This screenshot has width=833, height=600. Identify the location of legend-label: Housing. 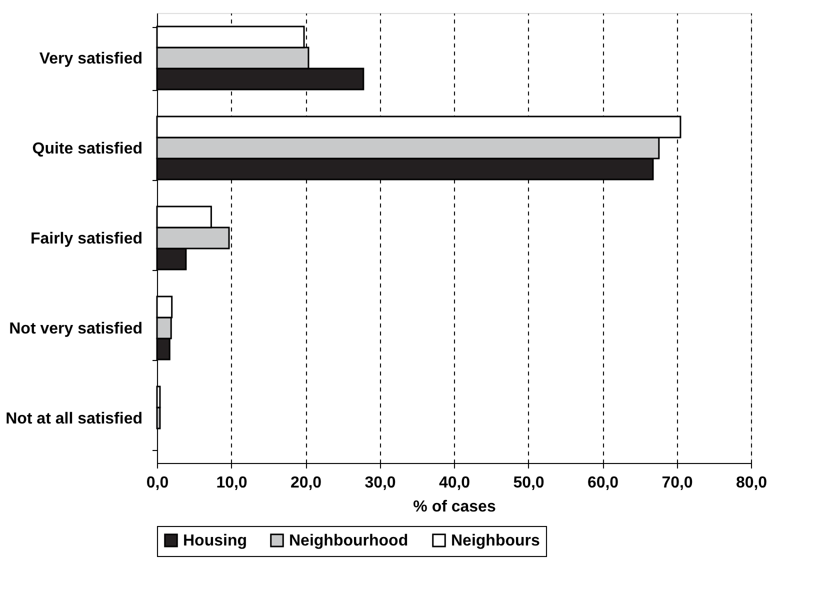
(215, 541).